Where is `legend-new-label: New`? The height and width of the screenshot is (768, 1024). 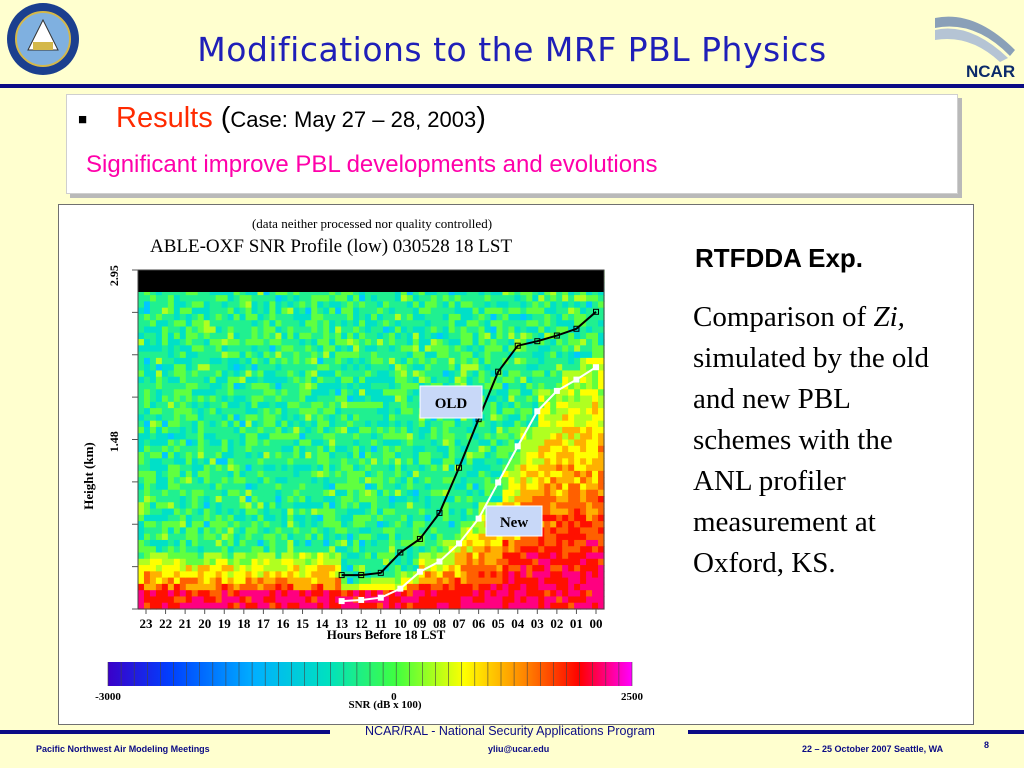 legend-new-label: New is located at coordinates (514, 523).